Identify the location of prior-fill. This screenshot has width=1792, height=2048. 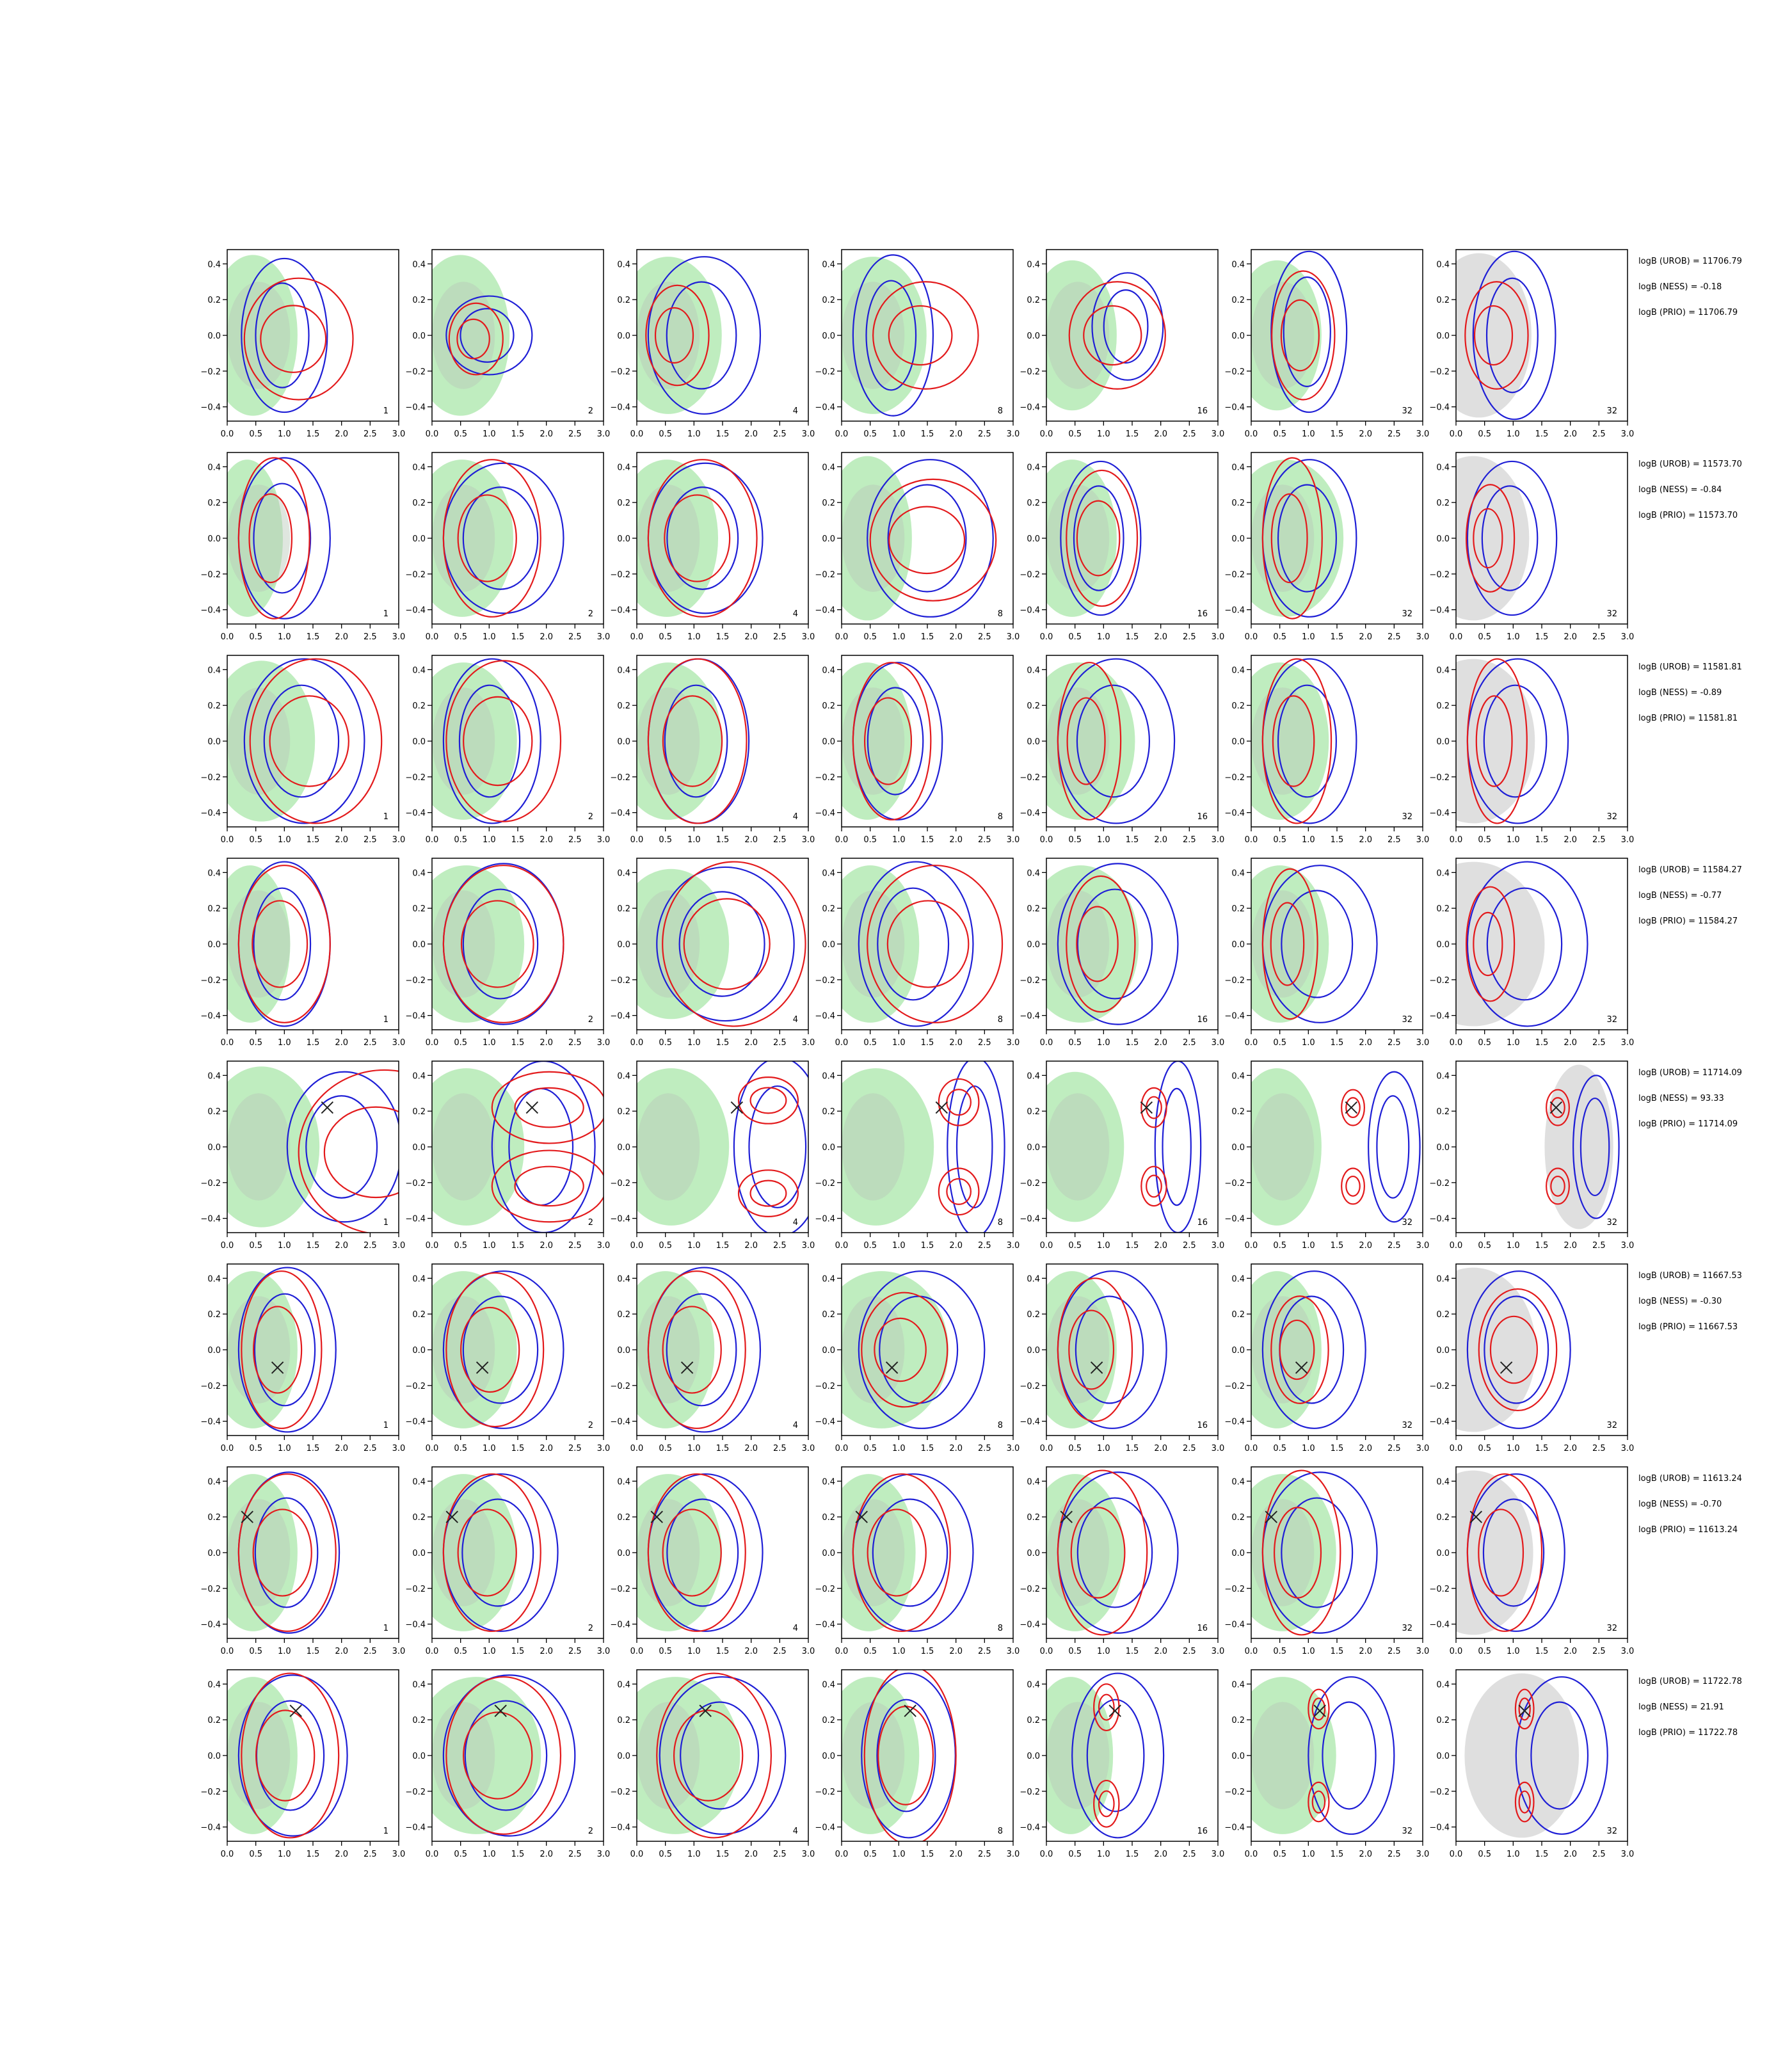
(1578, 1146).